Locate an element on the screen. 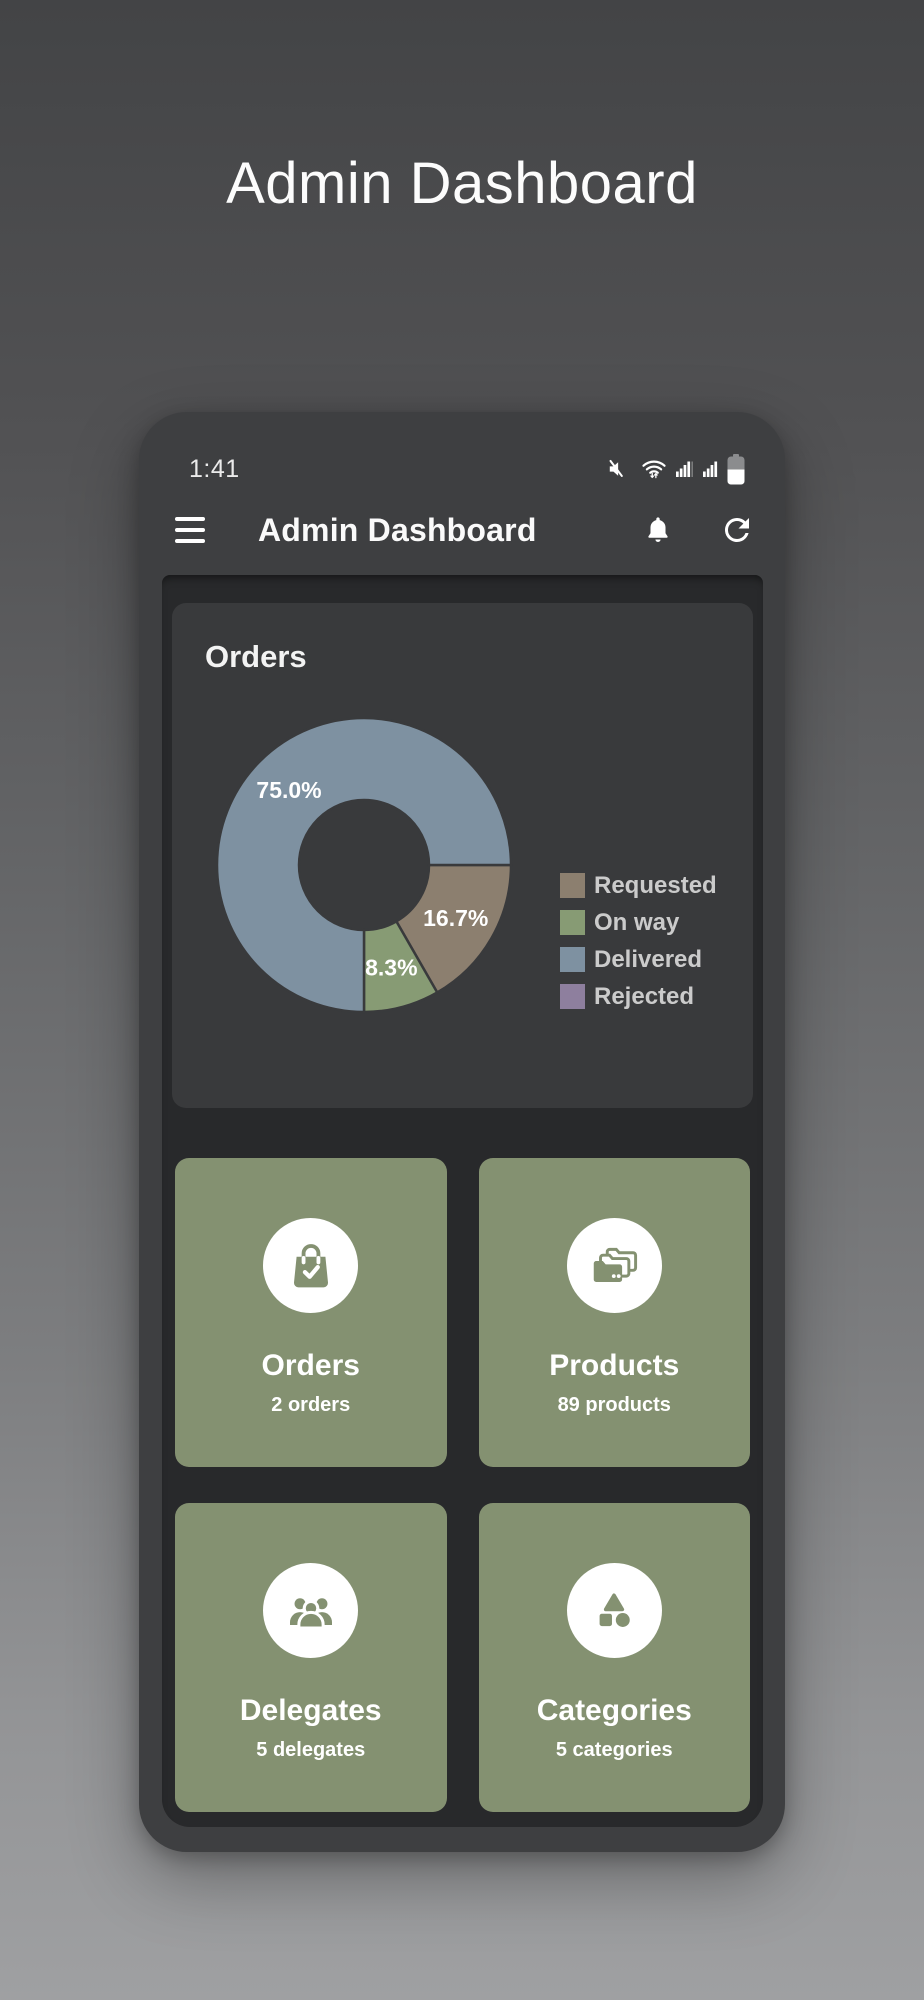  pie-slice-requested is located at coordinates (454, 928).